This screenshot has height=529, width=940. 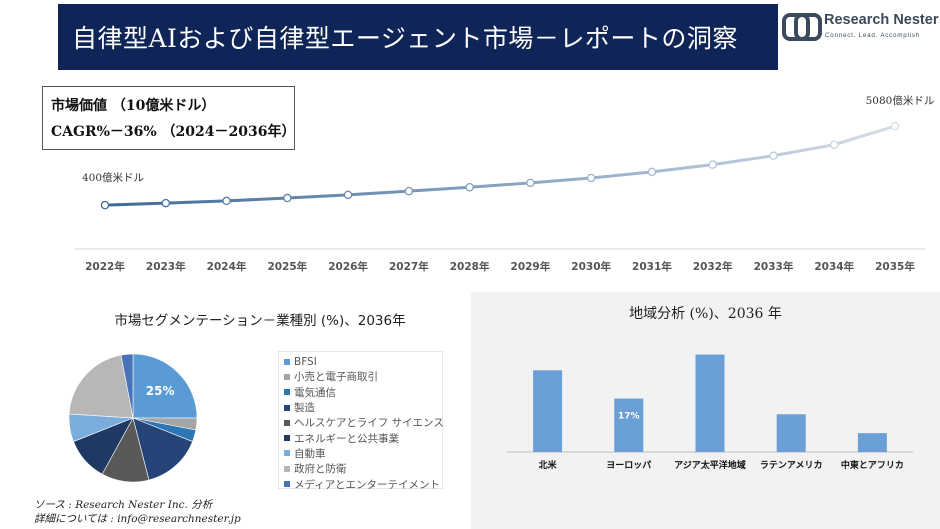 What do you see at coordinates (470, 266) in the screenshot?
I see `x-tick-label: 2028年` at bounding box center [470, 266].